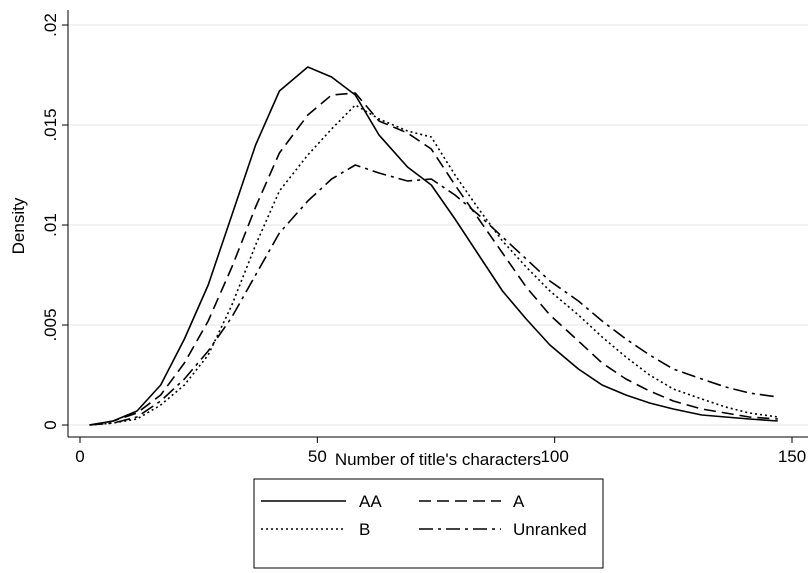  I want to click on x-tick-labels: 0 50 100 150, so click(440, 456).